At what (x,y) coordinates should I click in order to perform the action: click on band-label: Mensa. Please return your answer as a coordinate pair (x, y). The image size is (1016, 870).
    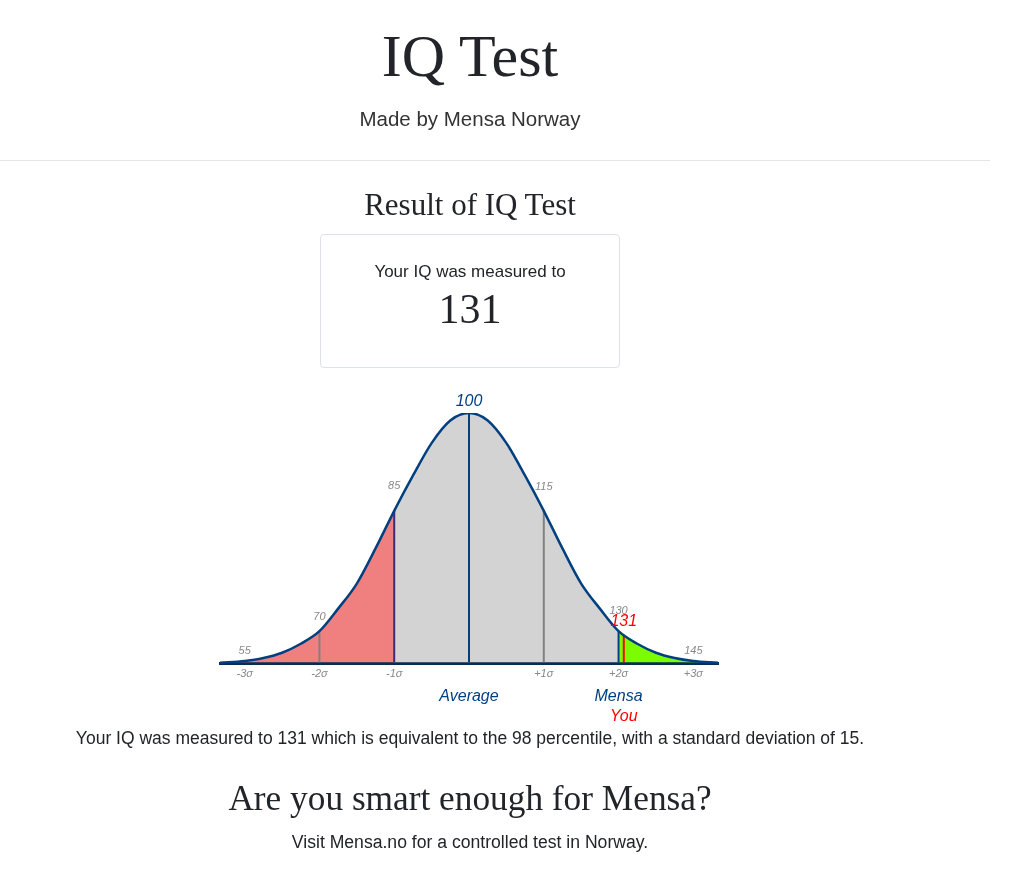
    Looking at the image, I should click on (618, 695).